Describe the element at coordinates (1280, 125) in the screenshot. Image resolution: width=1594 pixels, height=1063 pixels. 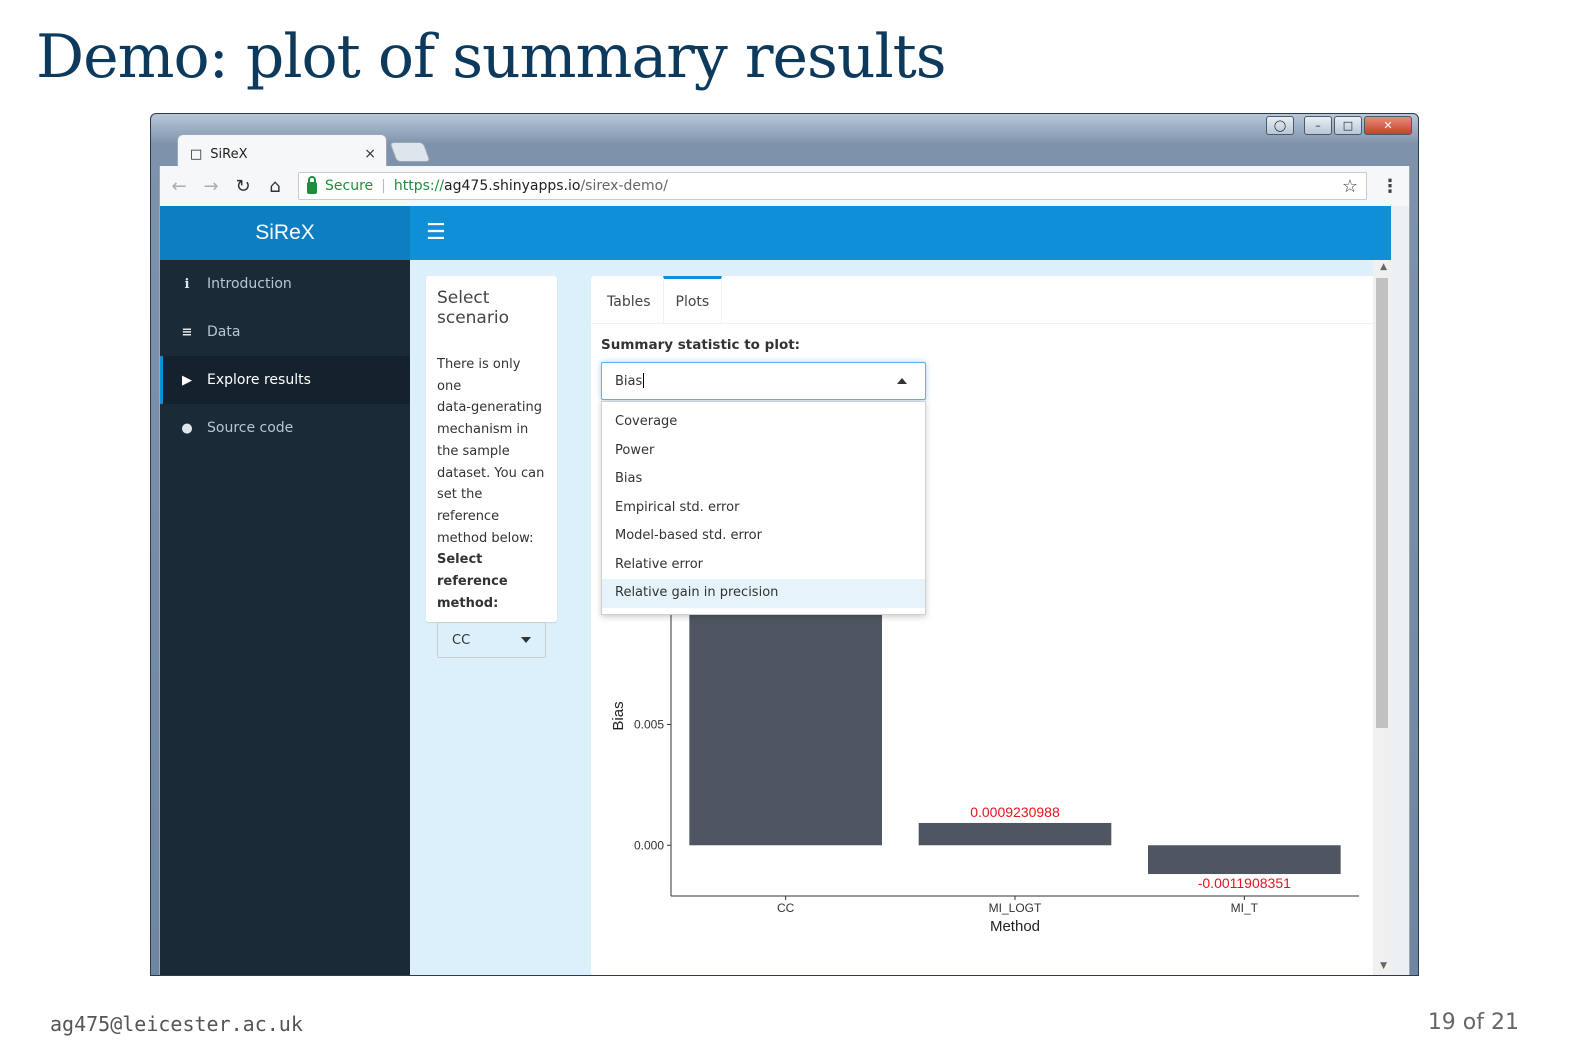
I see `user-icon: ◯` at that location.